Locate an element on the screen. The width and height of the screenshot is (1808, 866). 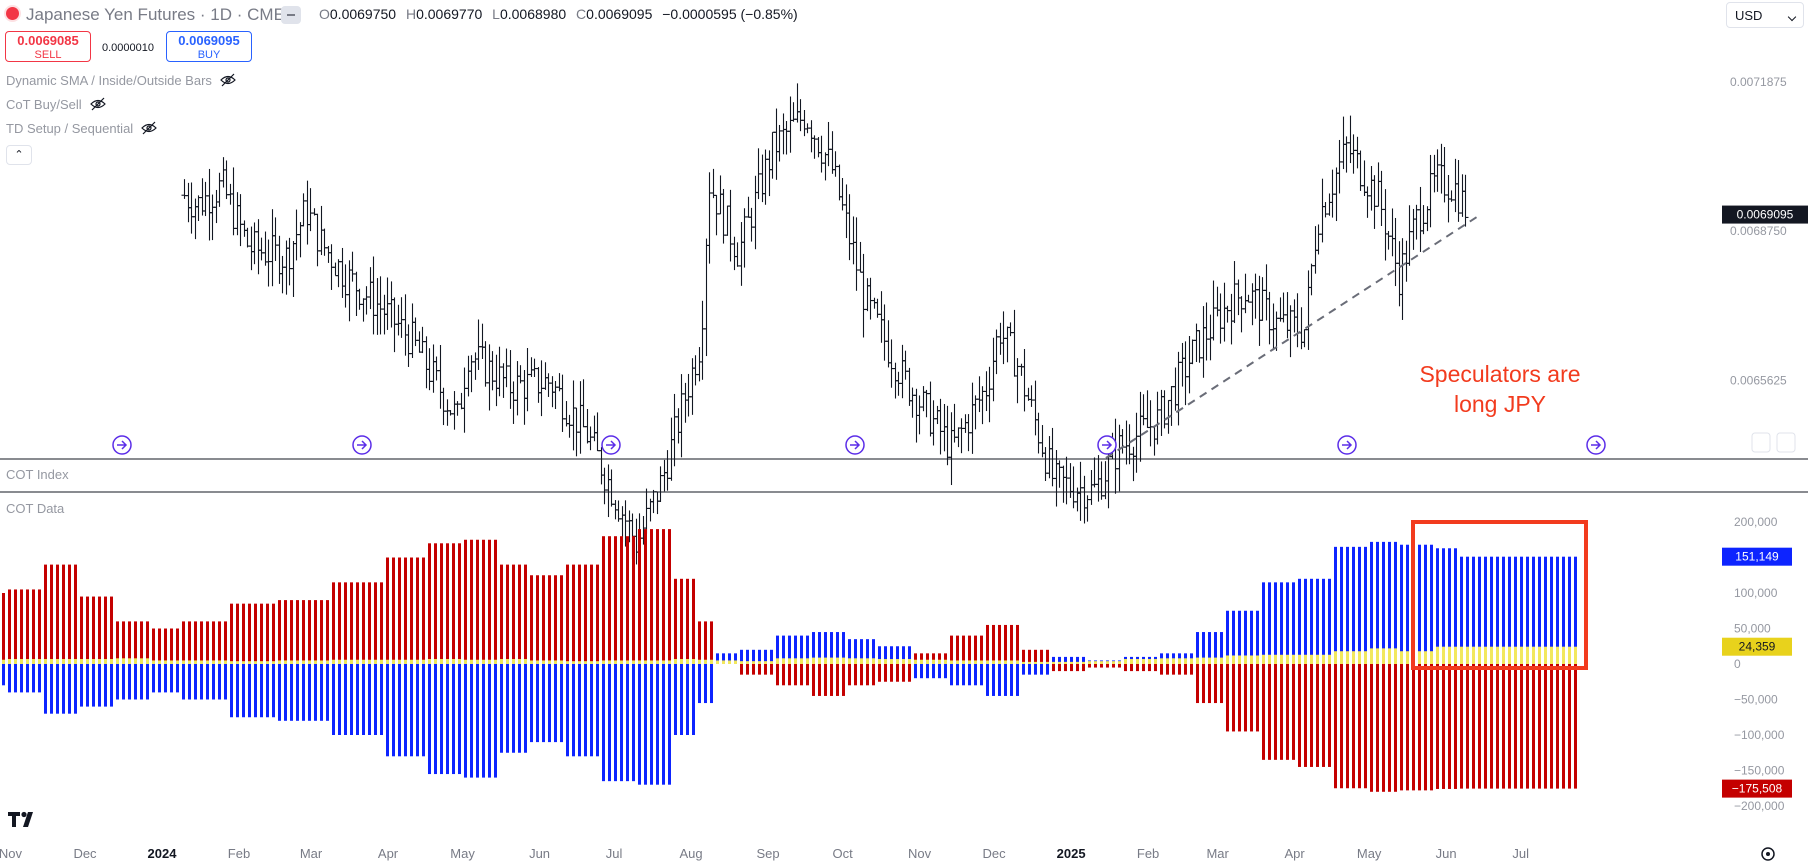
currency-select: USD is located at coordinates (1765, 15).